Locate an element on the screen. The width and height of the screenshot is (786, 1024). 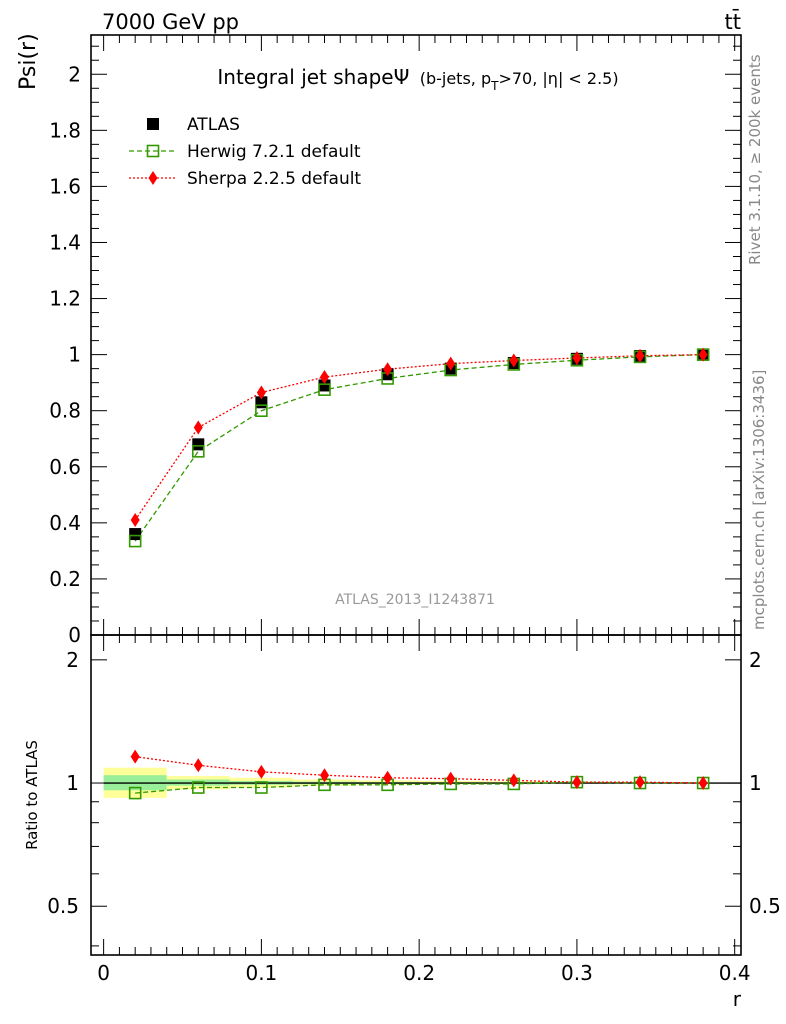
x-tick-label: 0.1 is located at coordinates (261, 973).